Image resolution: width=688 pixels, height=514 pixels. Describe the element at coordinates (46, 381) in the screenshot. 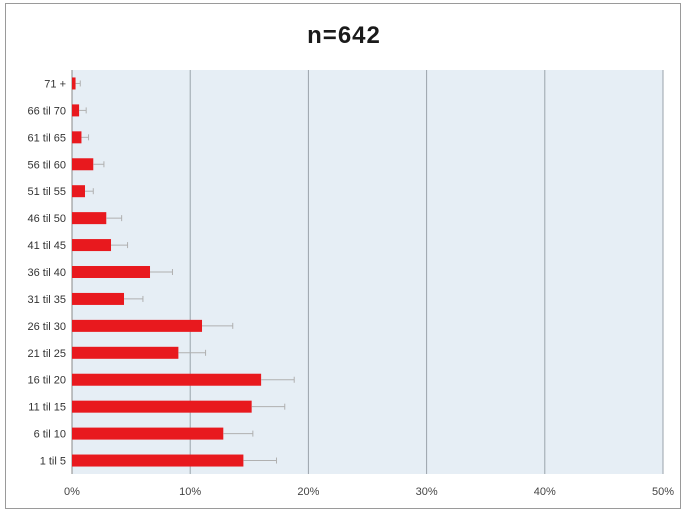

I see `category-label: 16 til 20` at that location.